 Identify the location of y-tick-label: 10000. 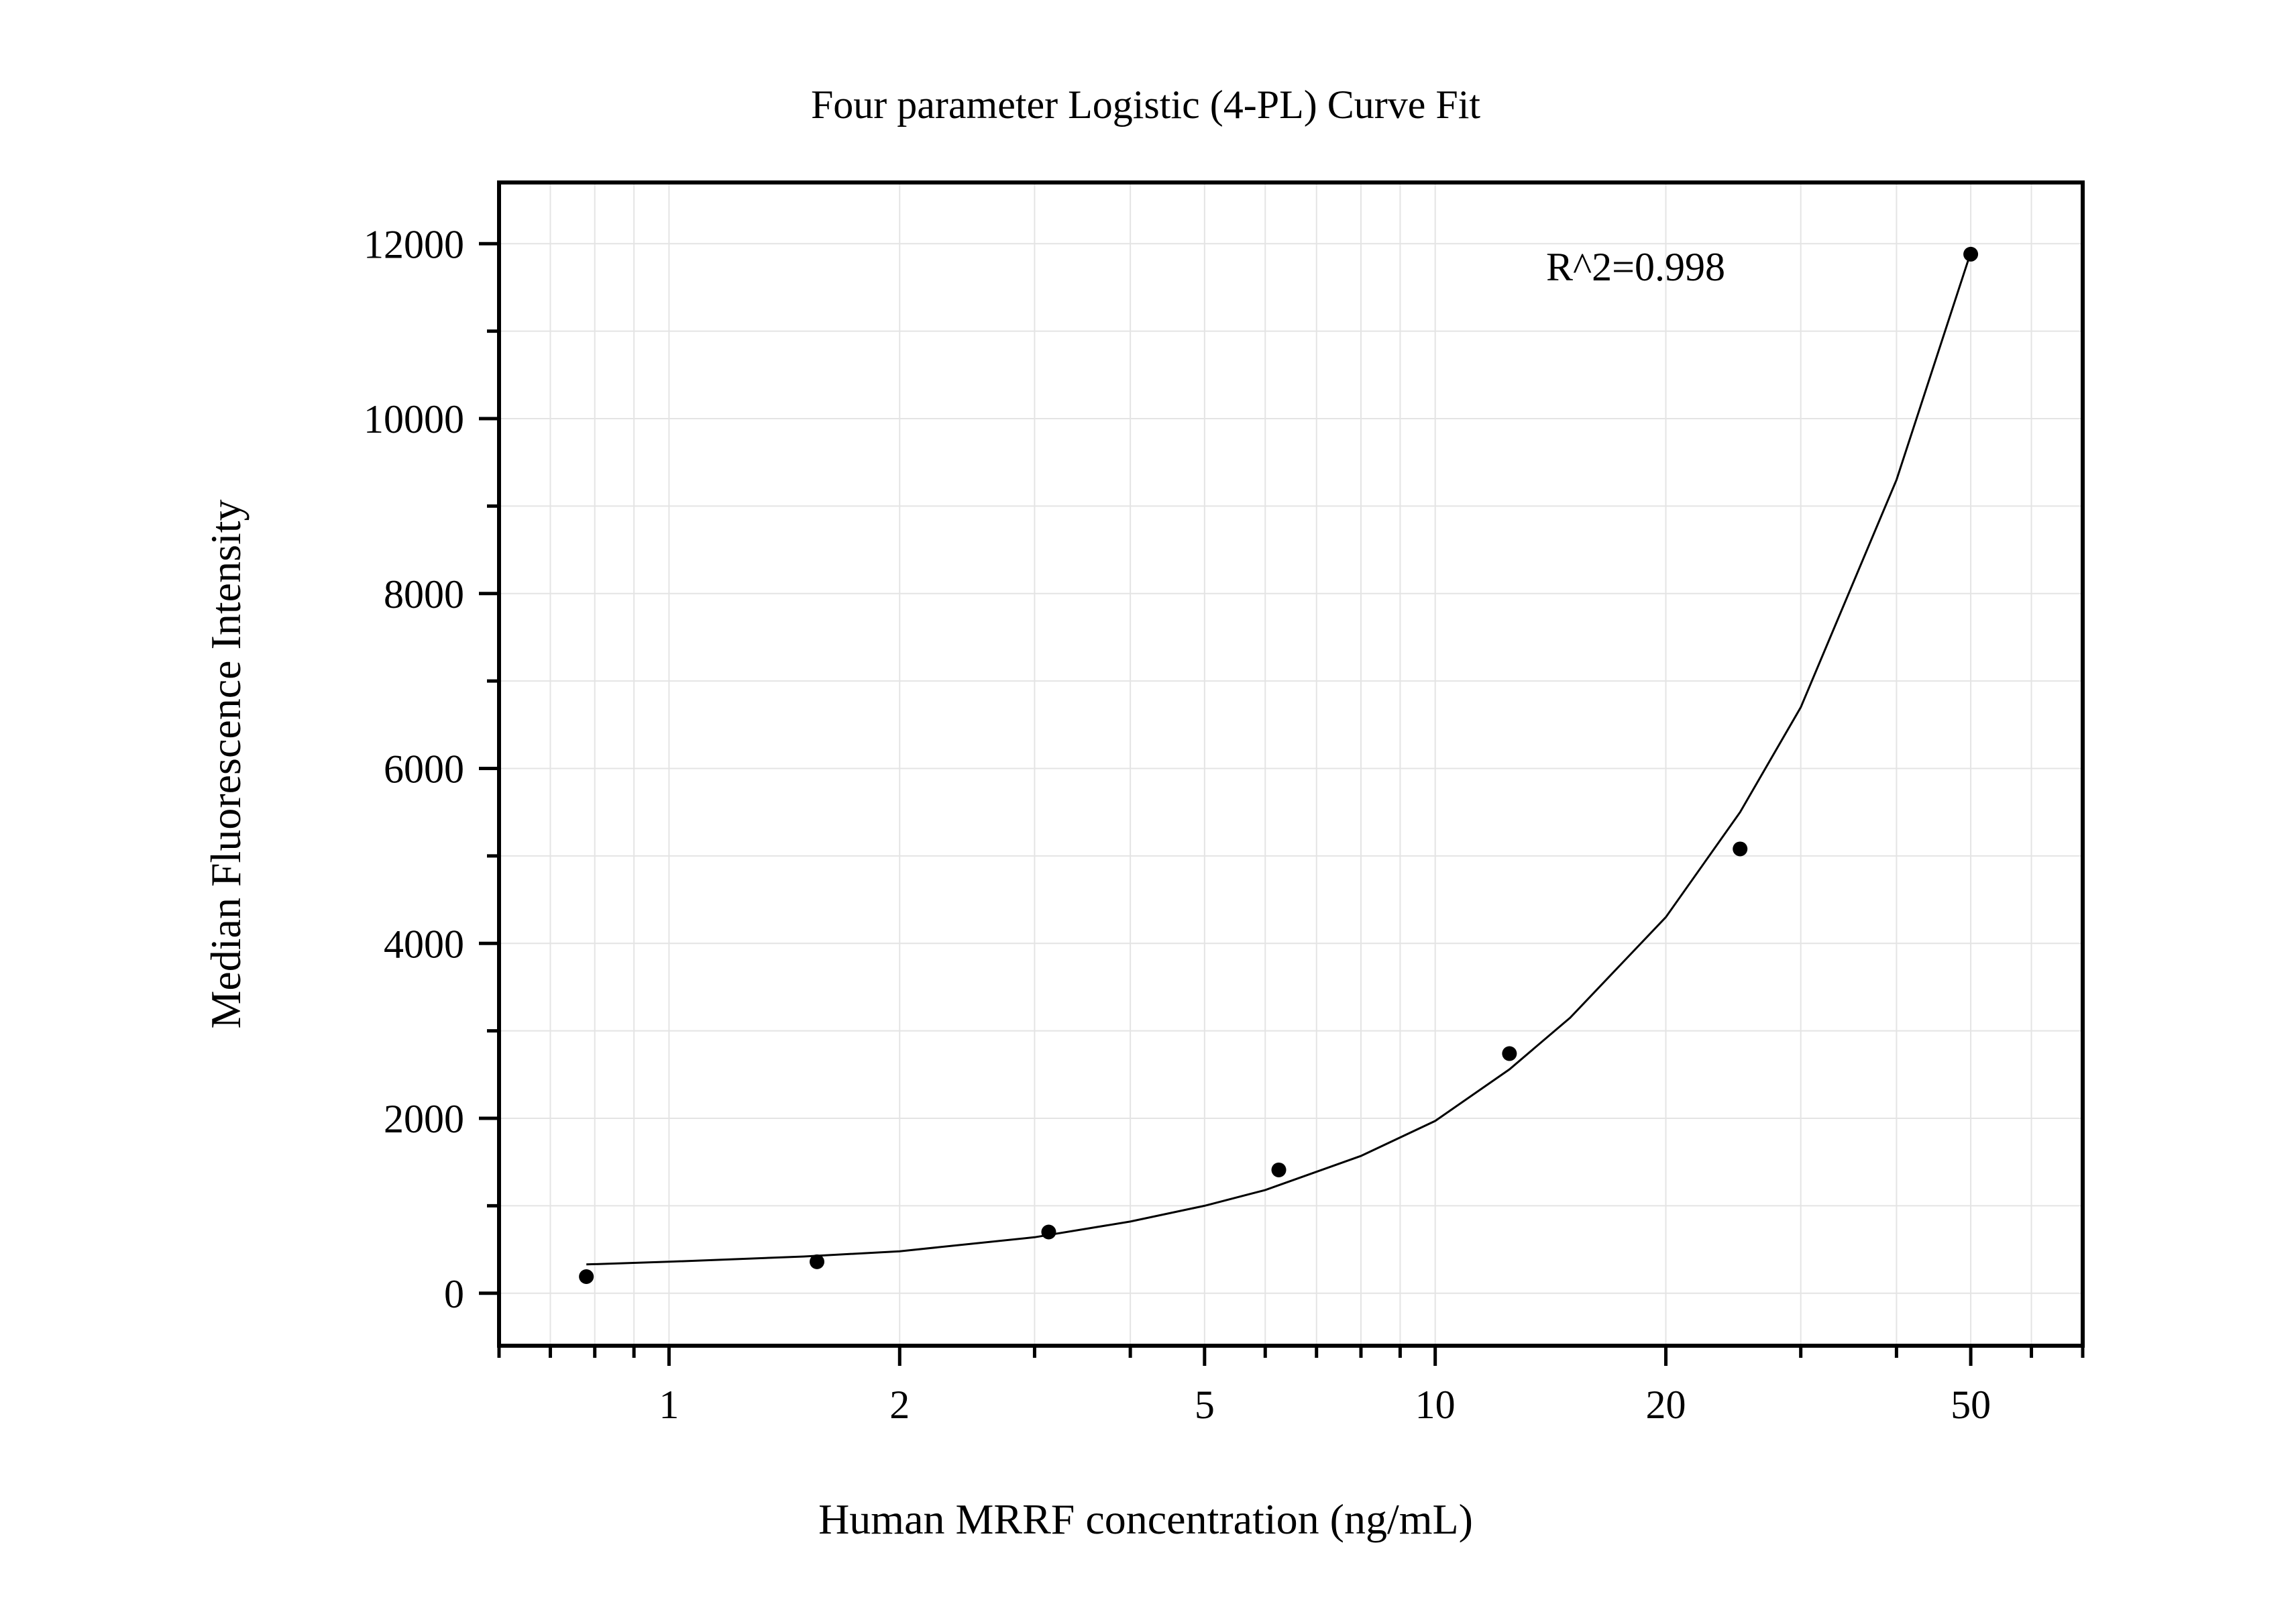
(414, 419).